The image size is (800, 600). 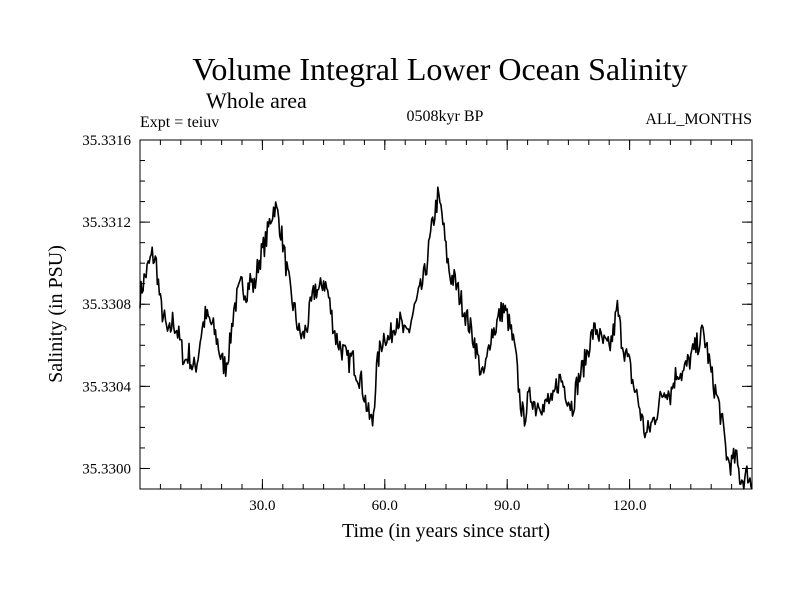 I want to click on y-tick-label: 35.3304, so click(x=106, y=387).